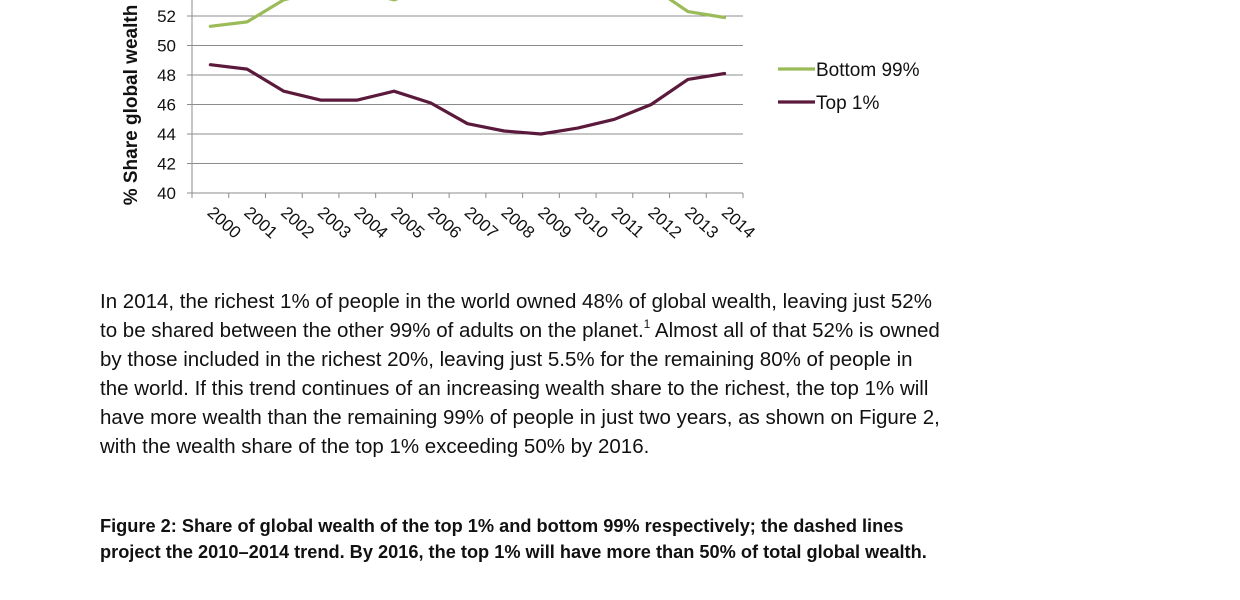 This screenshot has width=1240, height=600. Describe the element at coordinates (868, 70) in the screenshot. I see `legend-label: Bottom 99%` at that location.